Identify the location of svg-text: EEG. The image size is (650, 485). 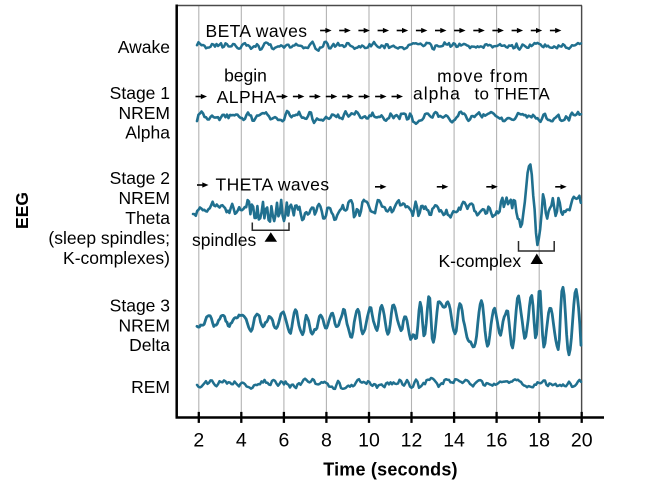
(22, 210).